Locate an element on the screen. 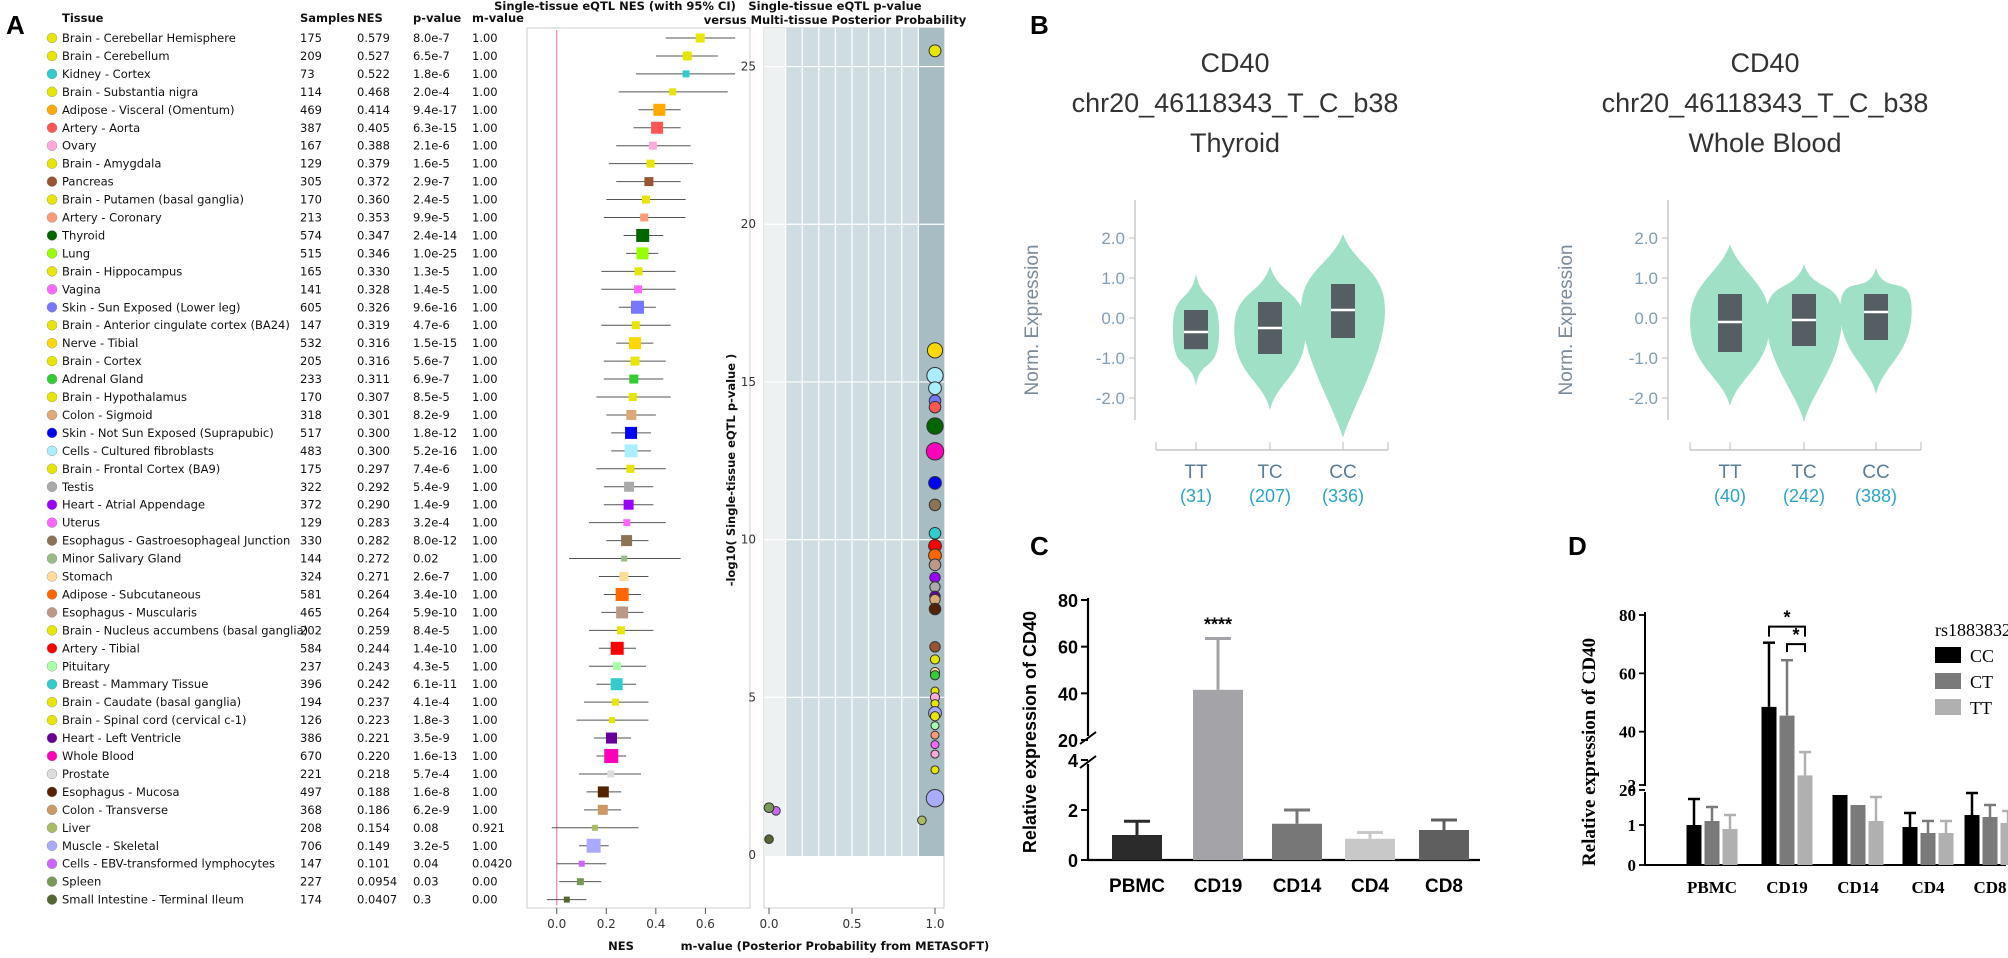 This screenshot has height=958, width=2008. tissue-nes: 0.347 is located at coordinates (373, 235).